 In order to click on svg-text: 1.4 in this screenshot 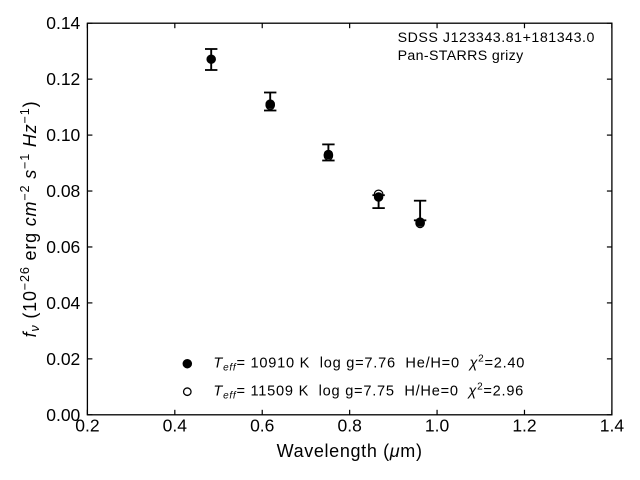, I will do `click(612, 426)`.